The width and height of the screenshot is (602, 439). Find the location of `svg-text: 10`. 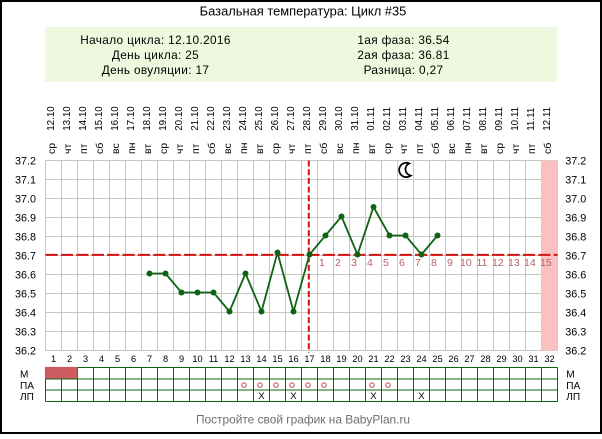

svg-text: 10 is located at coordinates (197, 359).